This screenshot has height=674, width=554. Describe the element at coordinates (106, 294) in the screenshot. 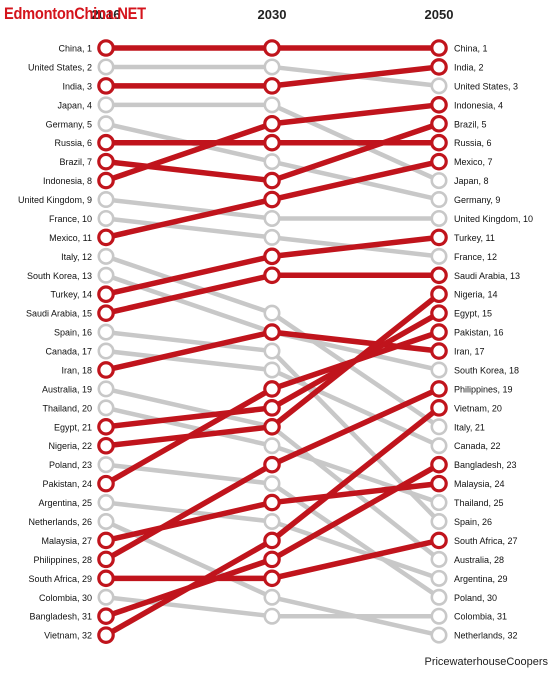

I see `node-turkey-2016` at that location.